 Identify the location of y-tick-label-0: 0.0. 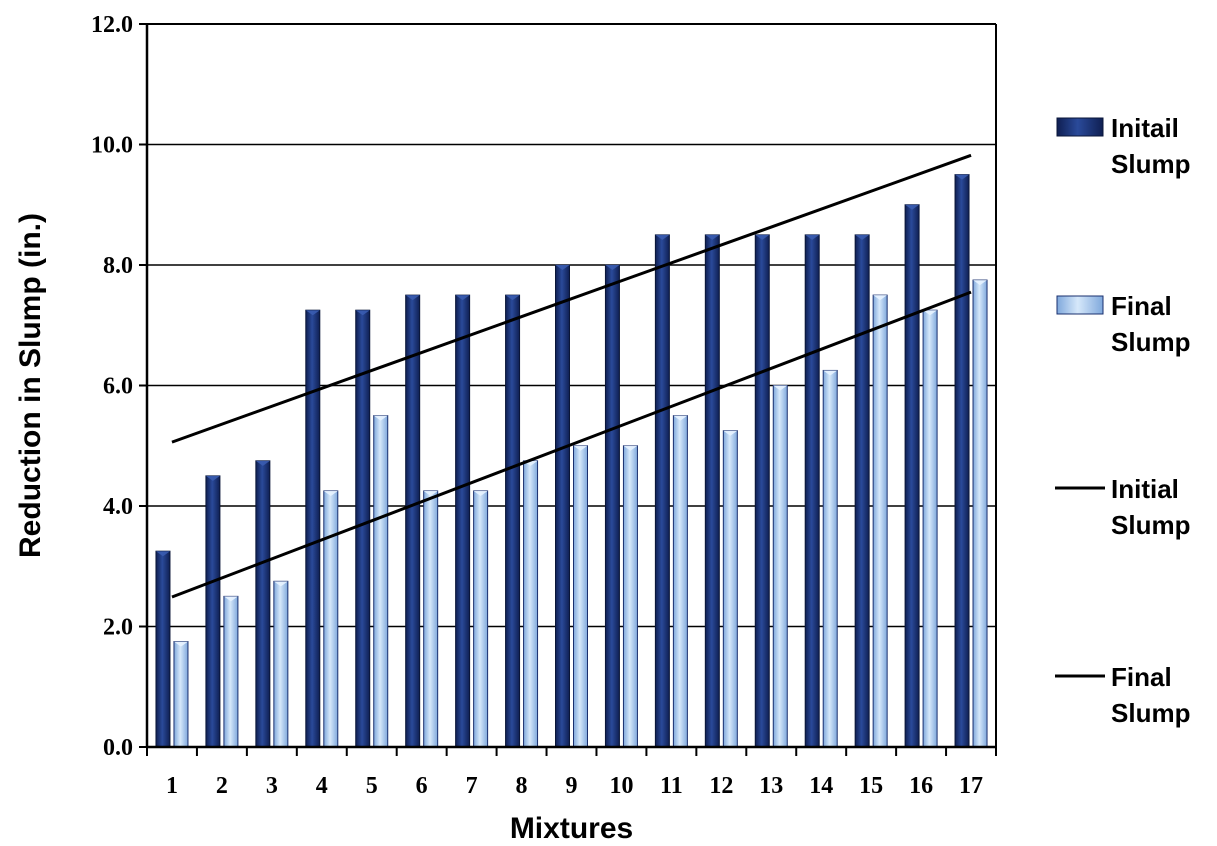
(118, 748).